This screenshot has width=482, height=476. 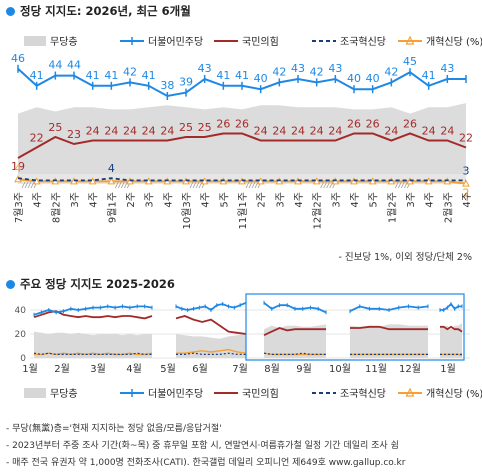 What do you see at coordinates (19, 207) in the screenshot?
I see `x-tick-label: 7월3주` at bounding box center [19, 207].